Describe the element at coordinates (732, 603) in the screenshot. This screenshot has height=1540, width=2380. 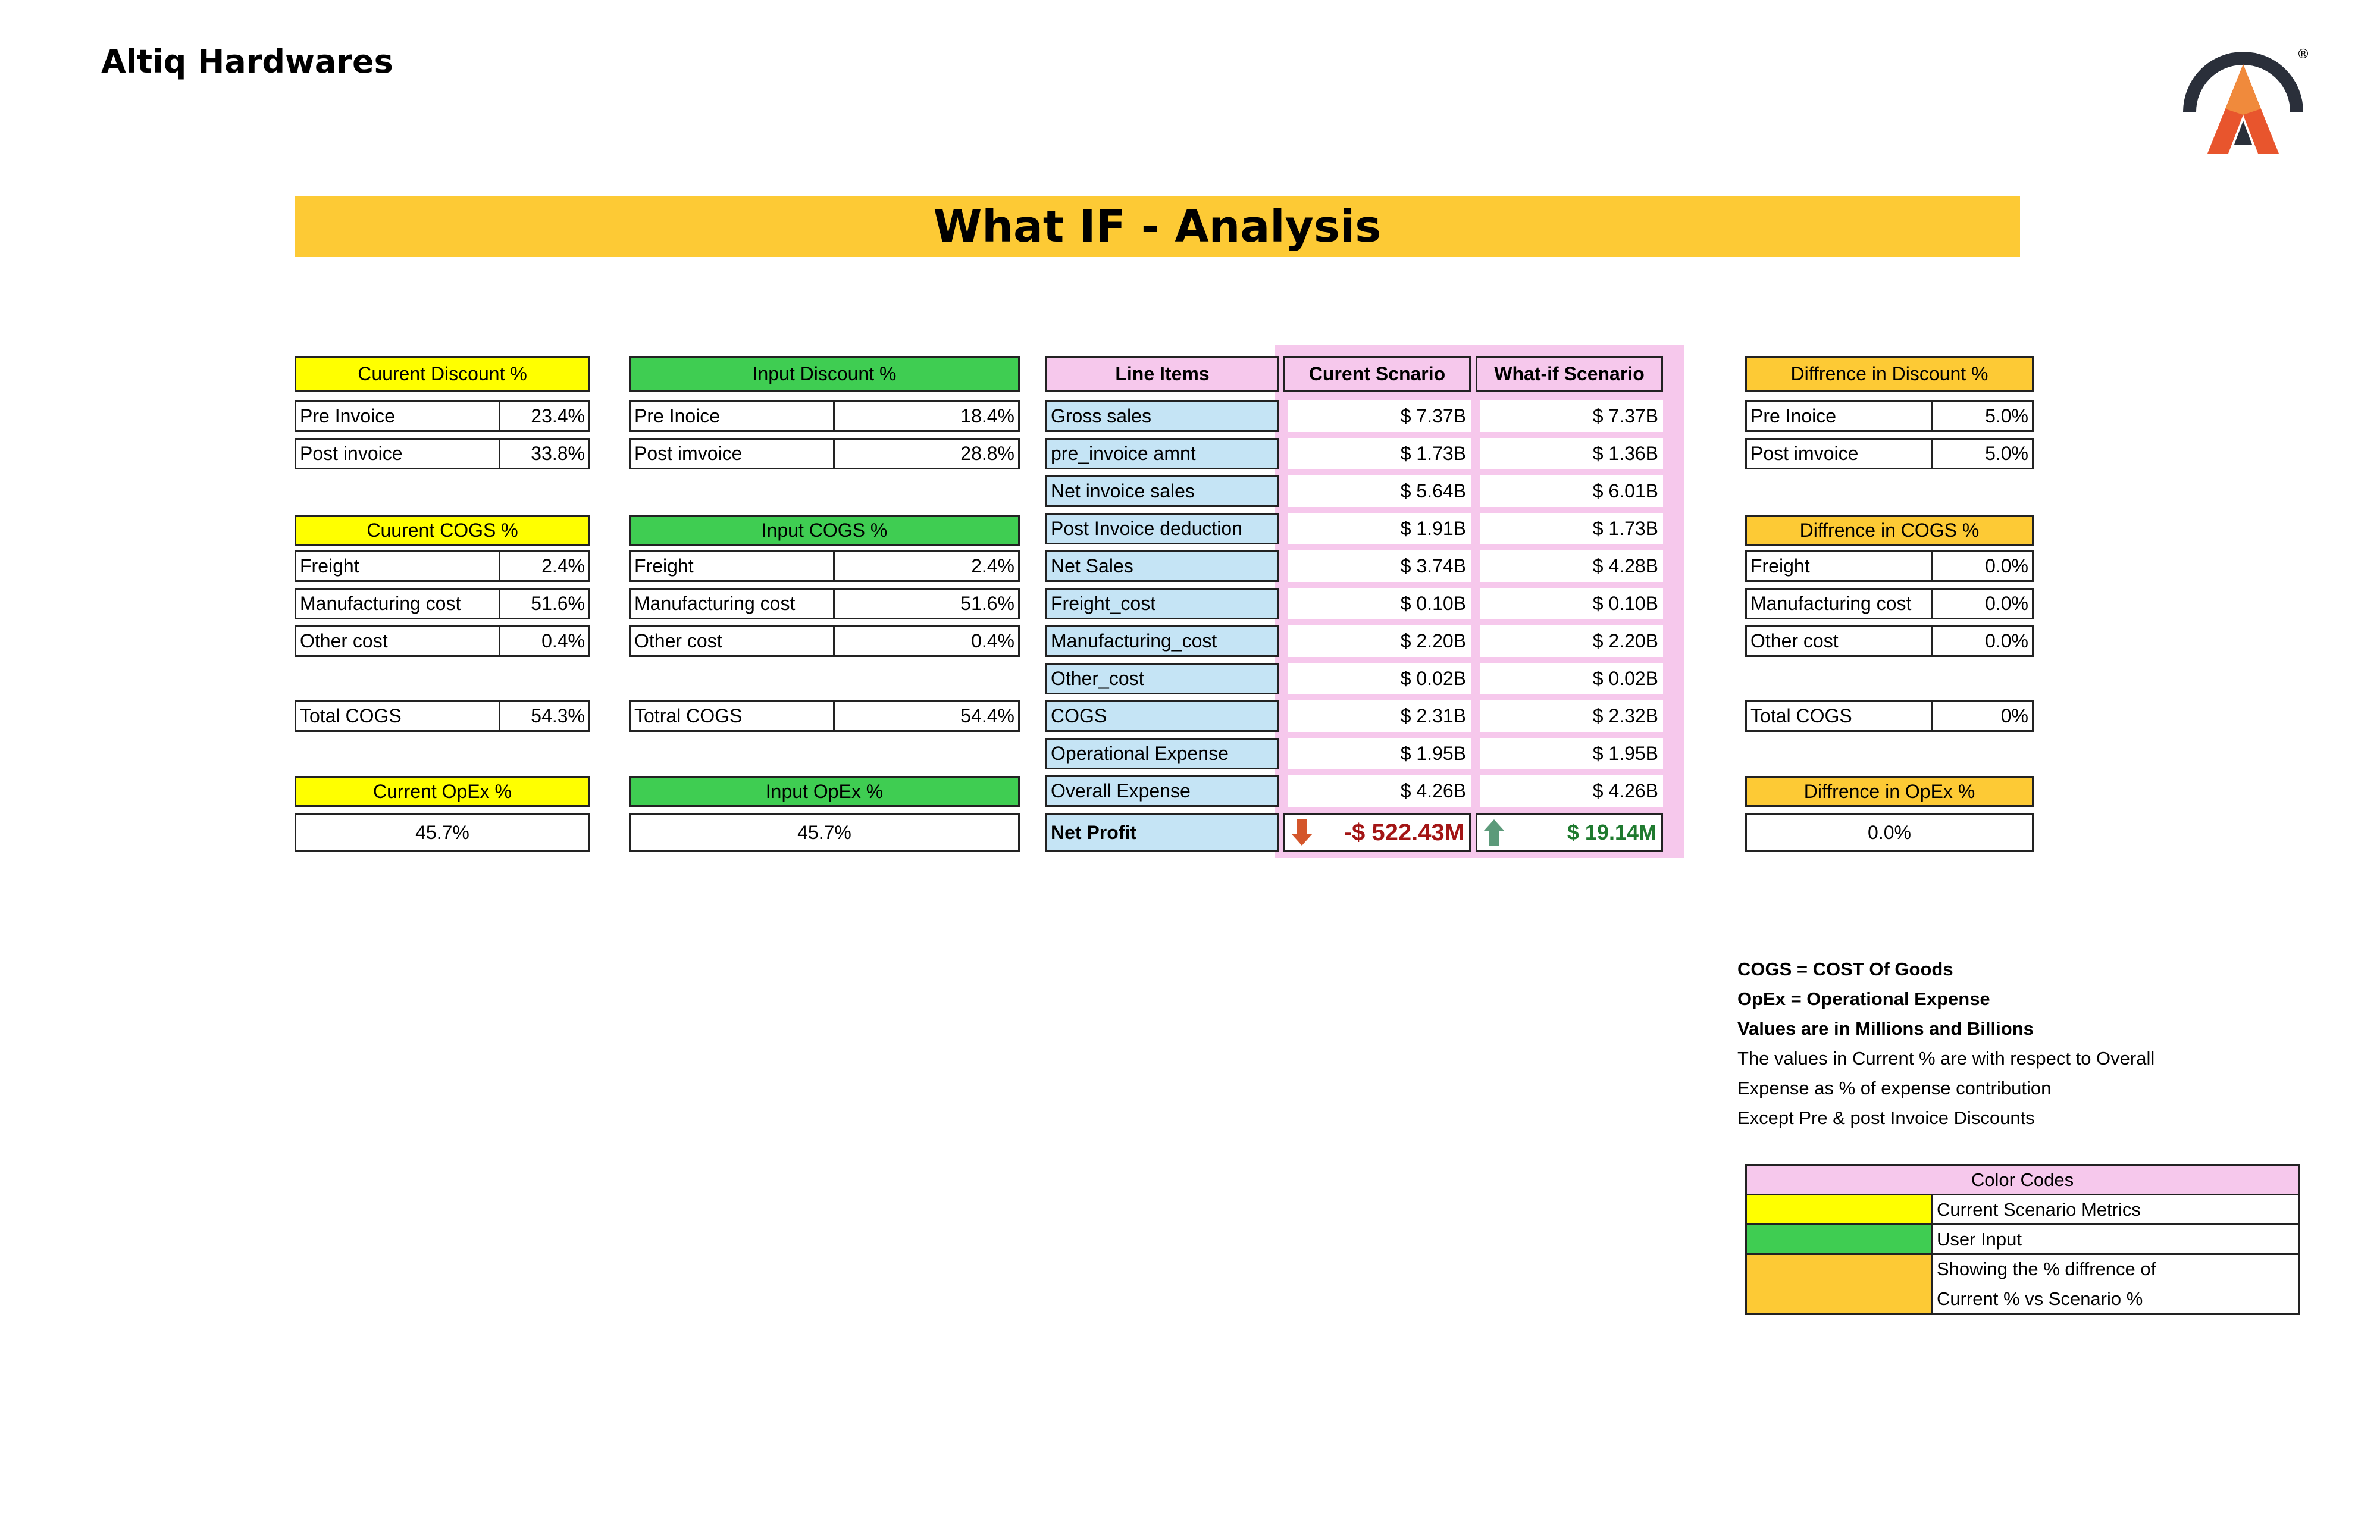
I see `input-mfg-label: Manufacturing cost` at that location.